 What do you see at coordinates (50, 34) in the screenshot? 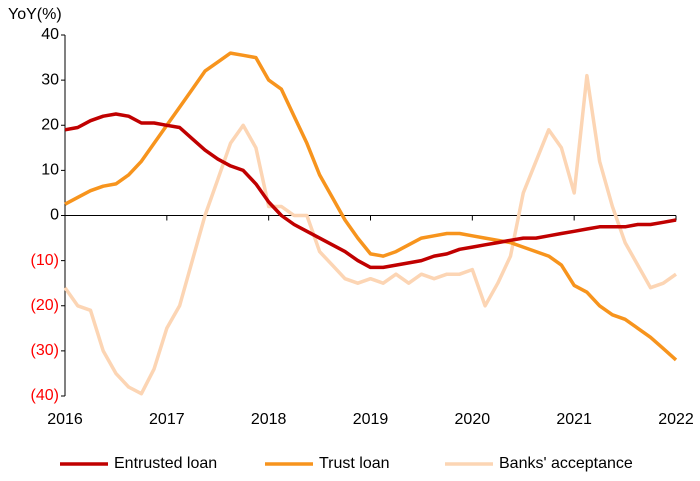
I see `y-tick-label: 40` at bounding box center [50, 34].